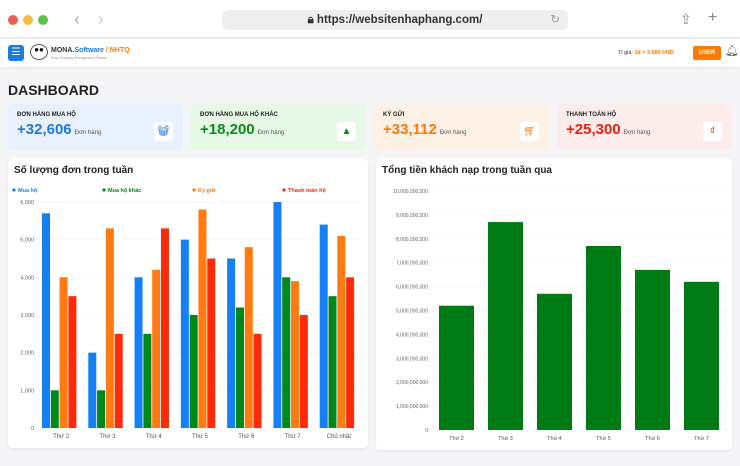 The image size is (740, 466). Describe the element at coordinates (712, 131) in the screenshot. I see `payment-icon: ₫` at that location.